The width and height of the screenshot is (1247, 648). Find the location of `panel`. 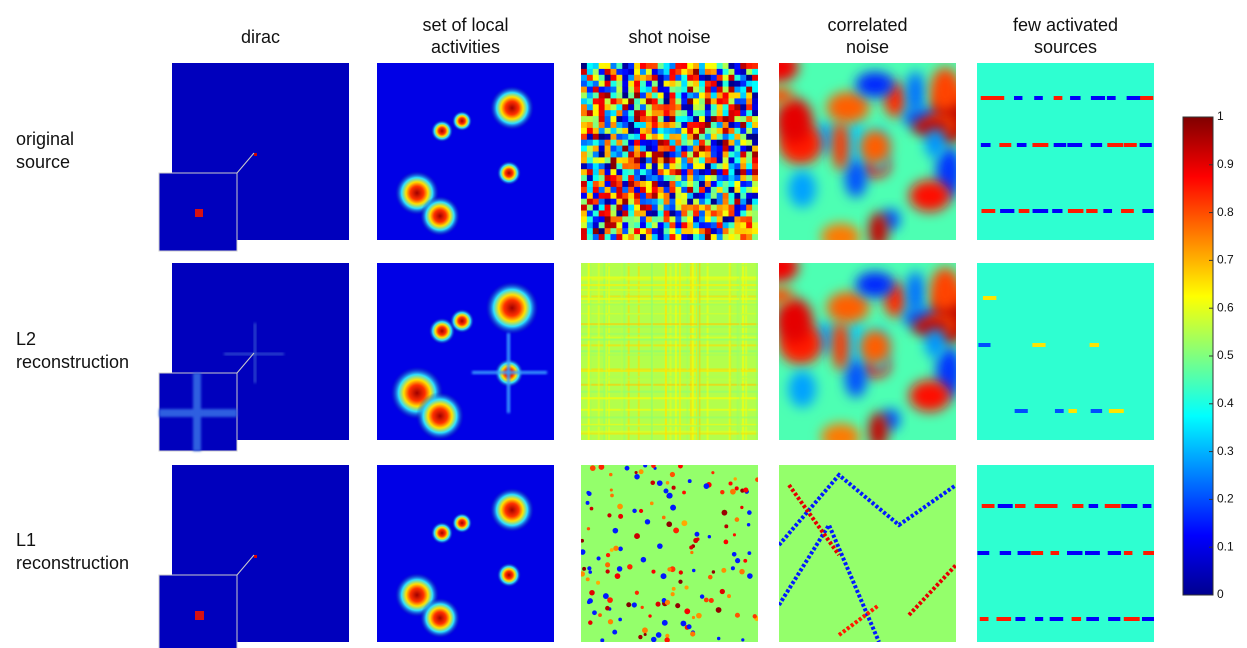

panel is located at coordinates (867, 351).